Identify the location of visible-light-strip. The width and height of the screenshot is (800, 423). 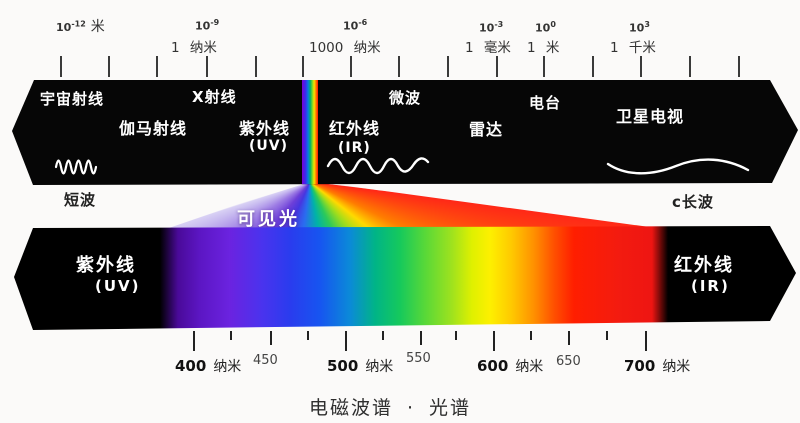
(310, 132).